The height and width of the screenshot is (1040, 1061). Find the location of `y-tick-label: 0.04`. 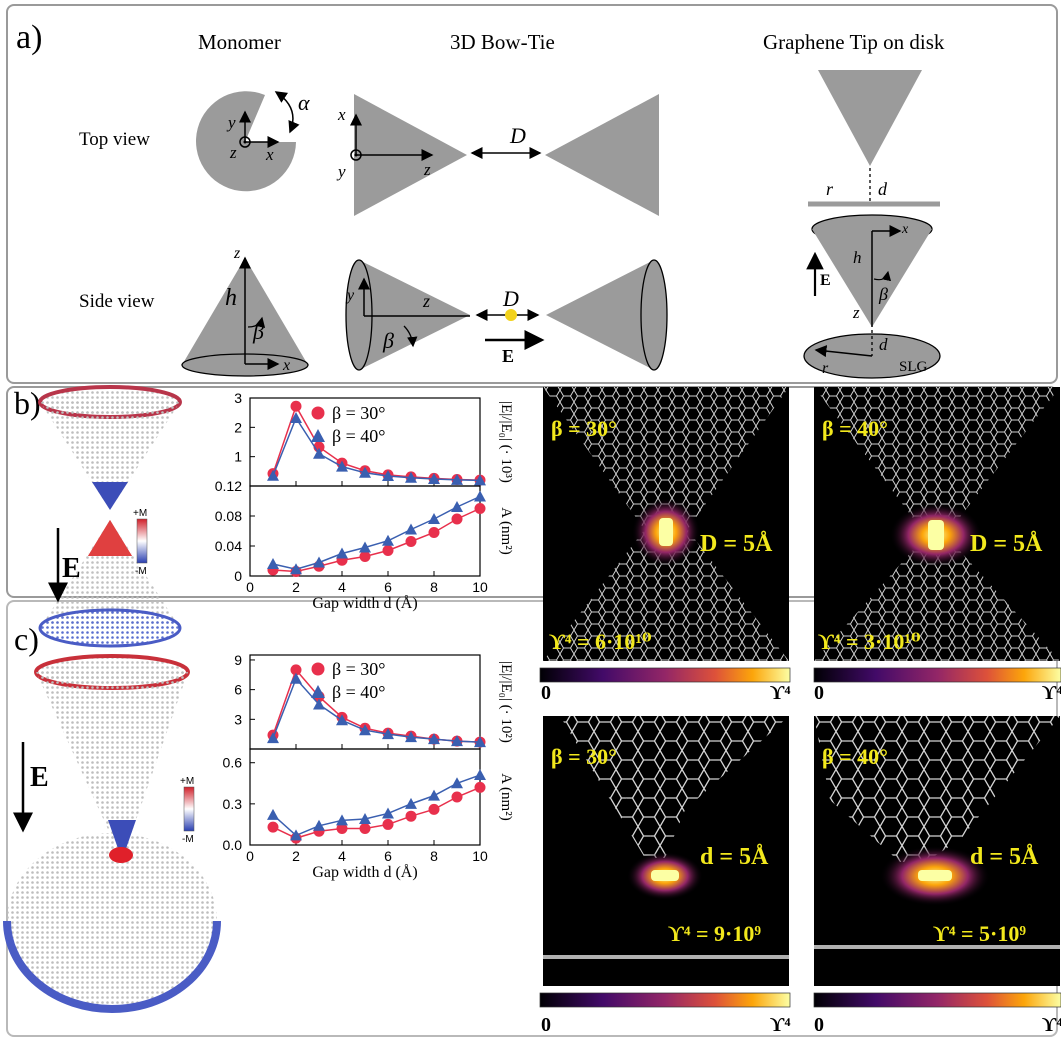

y-tick-label: 0.04 is located at coordinates (228, 546).